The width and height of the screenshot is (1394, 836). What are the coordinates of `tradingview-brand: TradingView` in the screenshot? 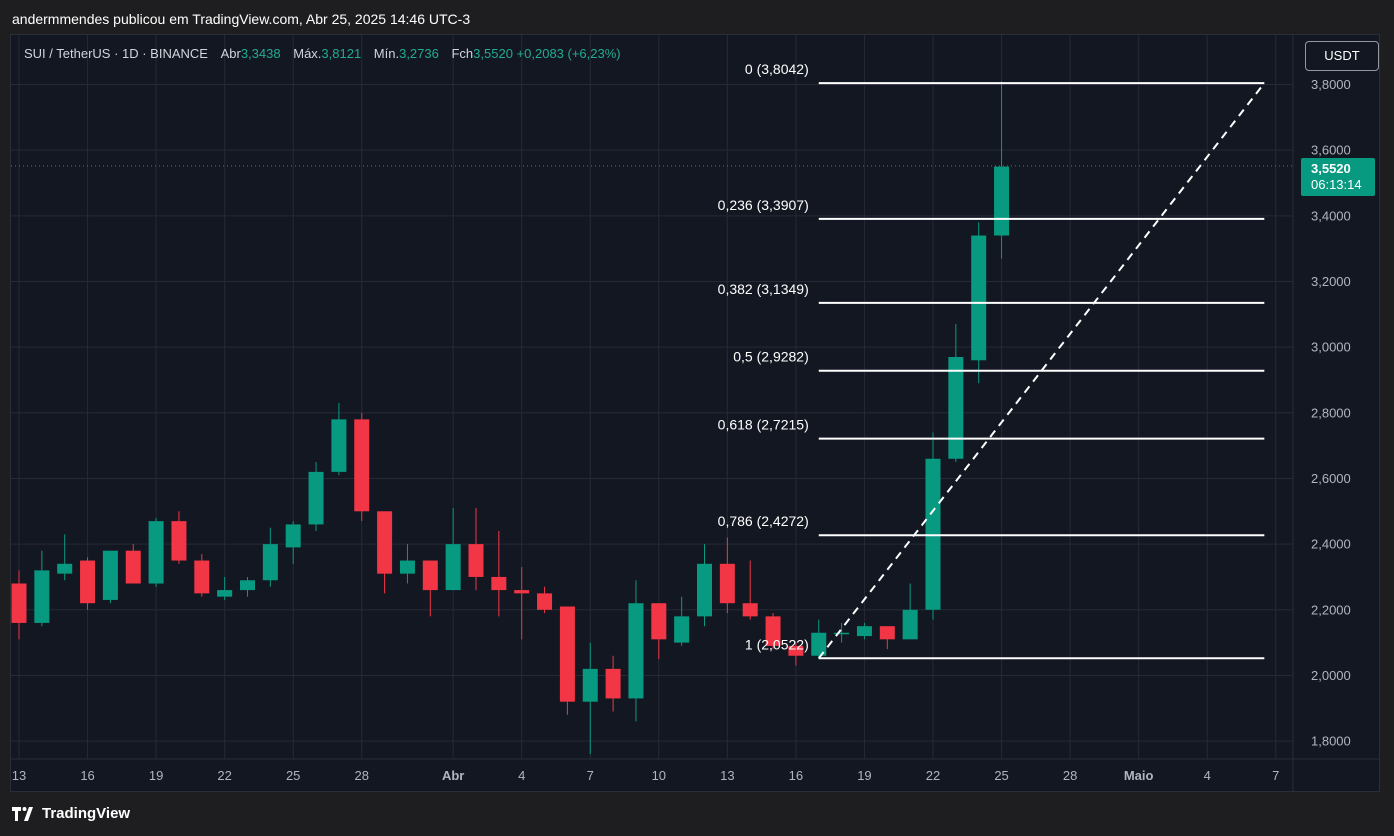 It's located at (71, 813).